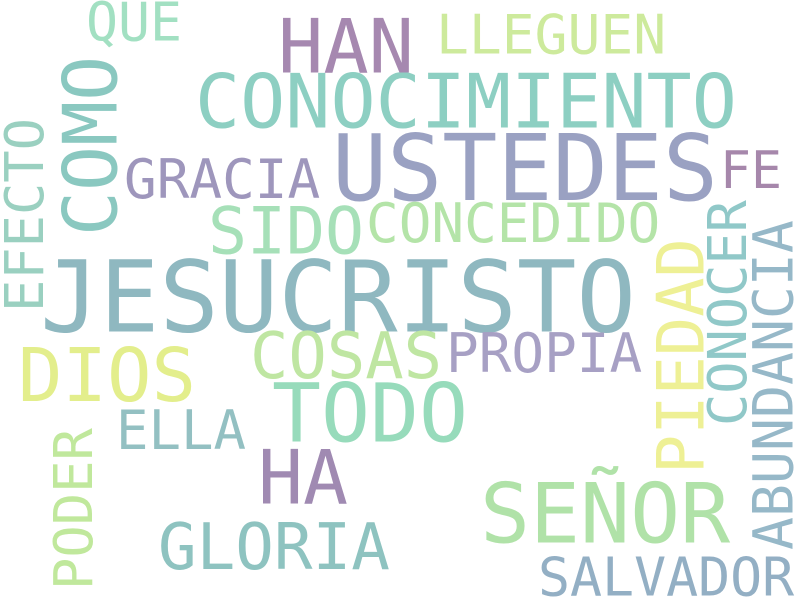 The width and height of the screenshot is (800, 600). Describe the element at coordinates (544, 353) in the screenshot. I see `word-propia: PROPIA` at that location.